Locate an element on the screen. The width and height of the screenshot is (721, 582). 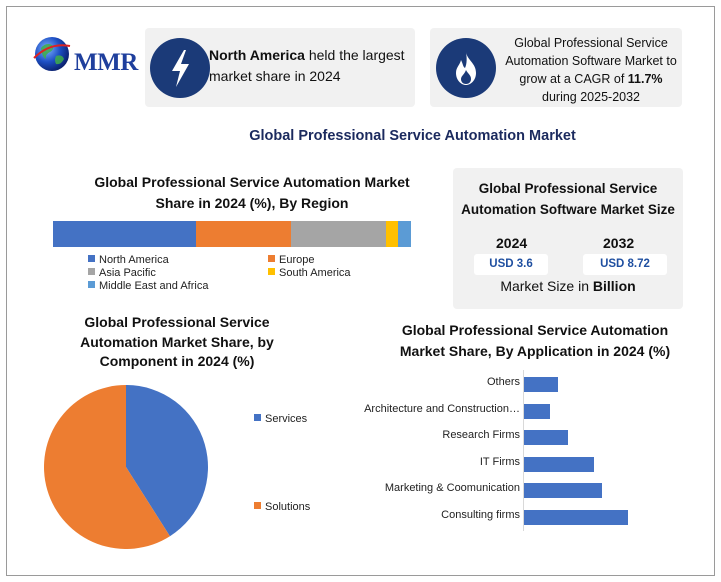
bar-research-firms is located at coordinates (546, 438).